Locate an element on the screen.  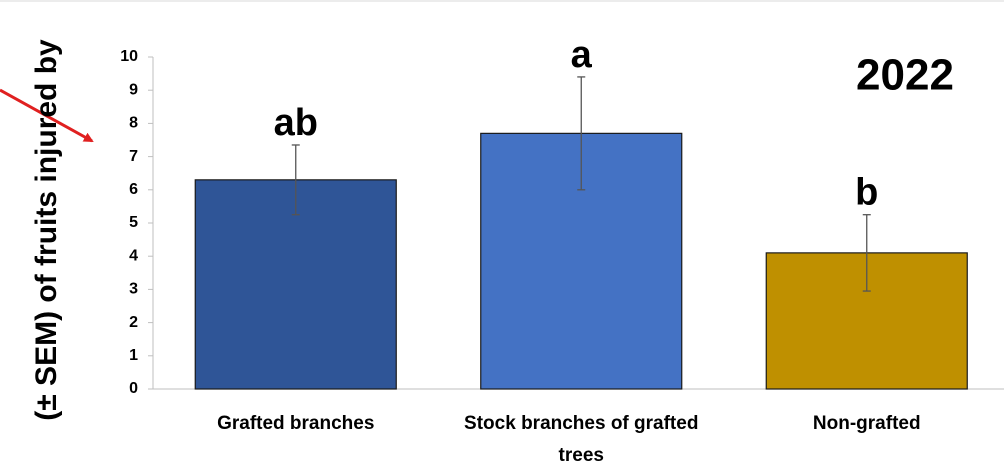
y-tick-label: 6 is located at coordinates (133, 189).